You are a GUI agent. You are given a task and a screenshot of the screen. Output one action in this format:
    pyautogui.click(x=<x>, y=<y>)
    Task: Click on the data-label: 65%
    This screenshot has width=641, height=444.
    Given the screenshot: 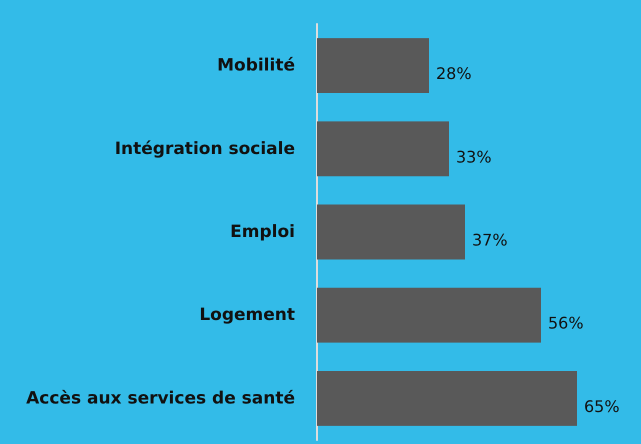 What is the action you would take?
    pyautogui.click(x=602, y=406)
    